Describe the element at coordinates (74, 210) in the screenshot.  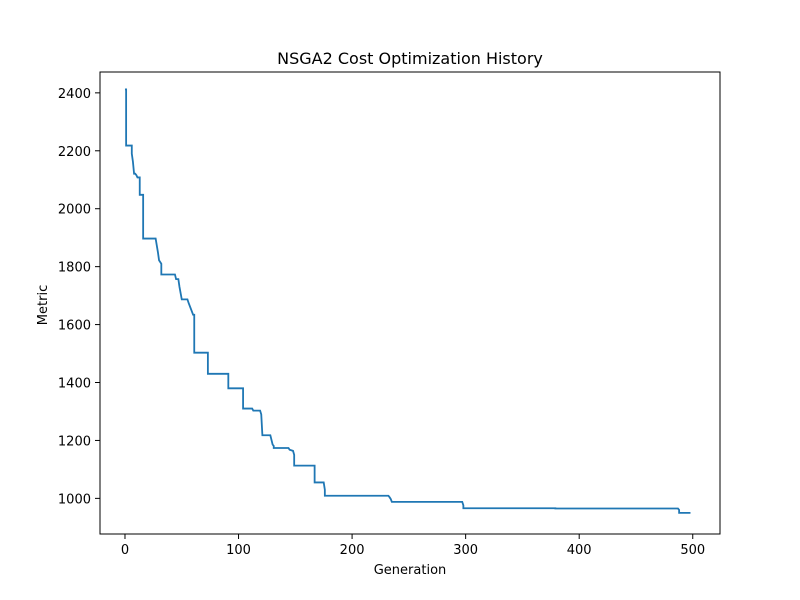
I see `y-tick-label: 2000` at that location.